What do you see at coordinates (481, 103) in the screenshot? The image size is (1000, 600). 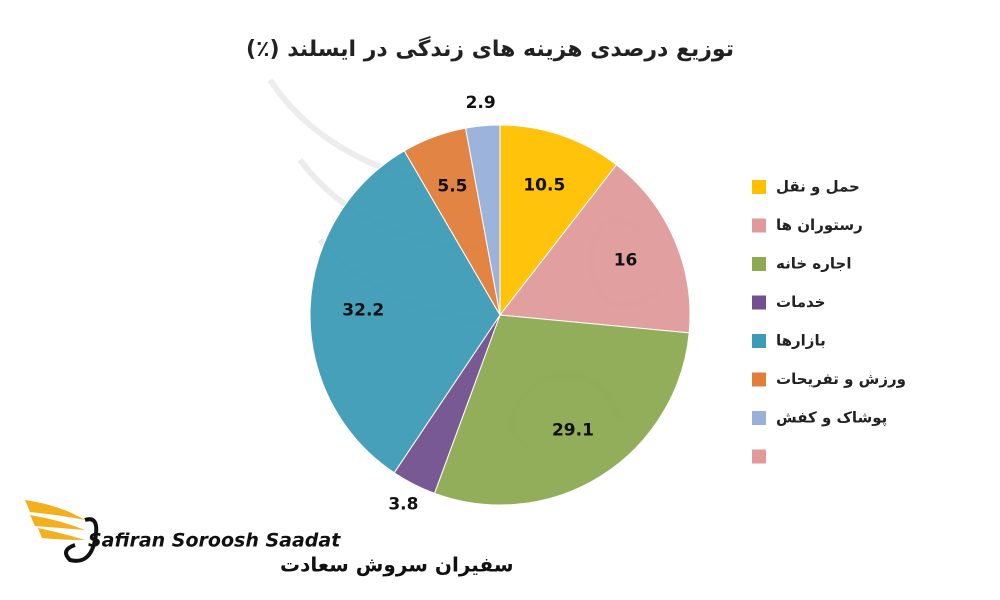 I see `value-label: 2.9` at bounding box center [481, 103].